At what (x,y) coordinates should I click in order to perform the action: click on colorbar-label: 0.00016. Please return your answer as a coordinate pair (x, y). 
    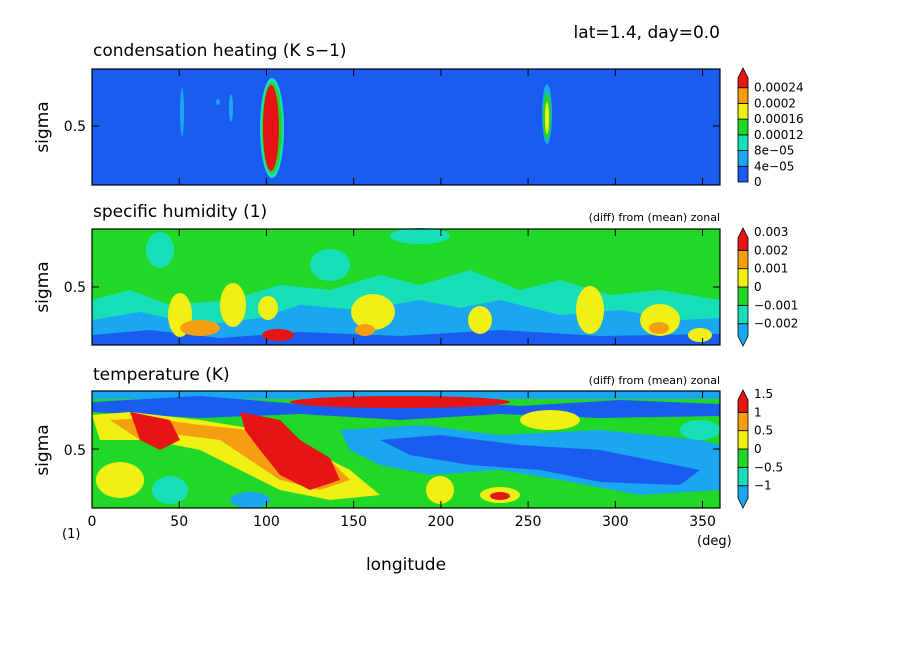
    Looking at the image, I should click on (779, 119).